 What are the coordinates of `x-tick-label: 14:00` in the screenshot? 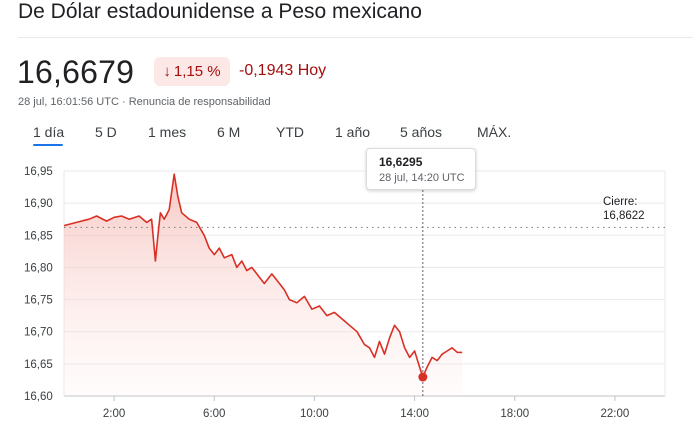 It's located at (414, 414).